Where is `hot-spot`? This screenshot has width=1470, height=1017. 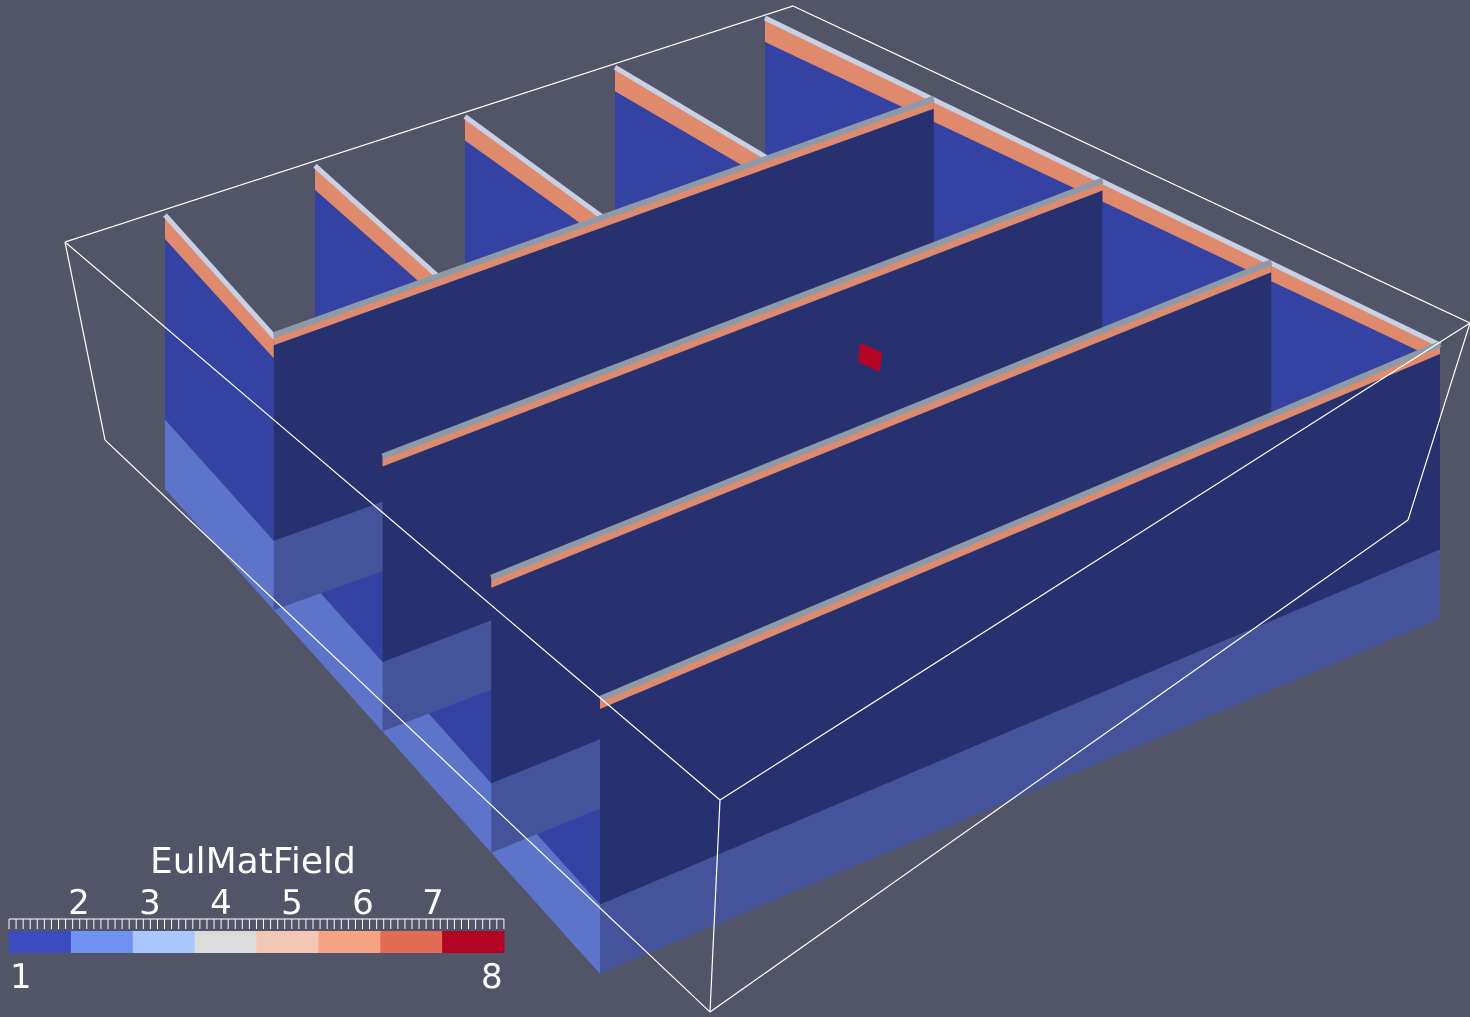
hot-spot is located at coordinates (870, 357).